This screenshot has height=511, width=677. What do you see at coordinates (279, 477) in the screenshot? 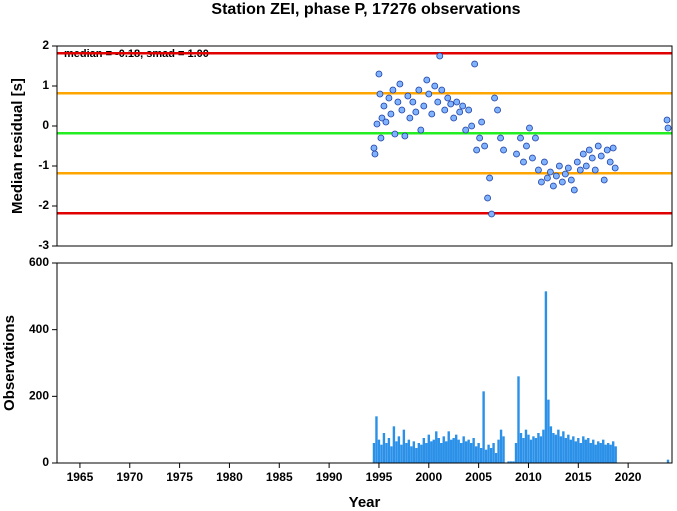
I see `x-tick-label: 1985` at bounding box center [279, 477].